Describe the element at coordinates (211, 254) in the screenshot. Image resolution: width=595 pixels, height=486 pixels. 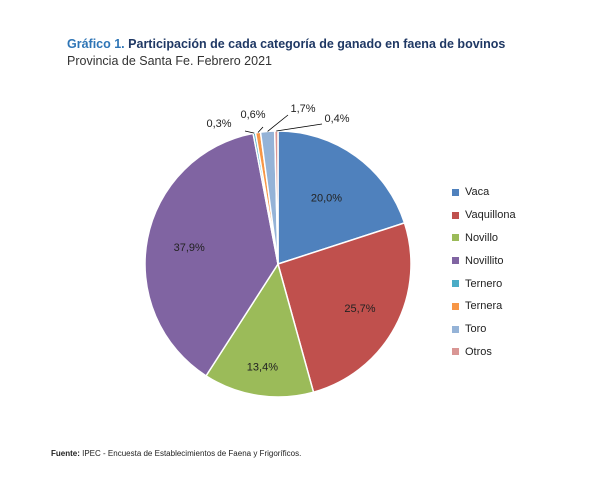
I see `pie-slice-novillito` at that location.